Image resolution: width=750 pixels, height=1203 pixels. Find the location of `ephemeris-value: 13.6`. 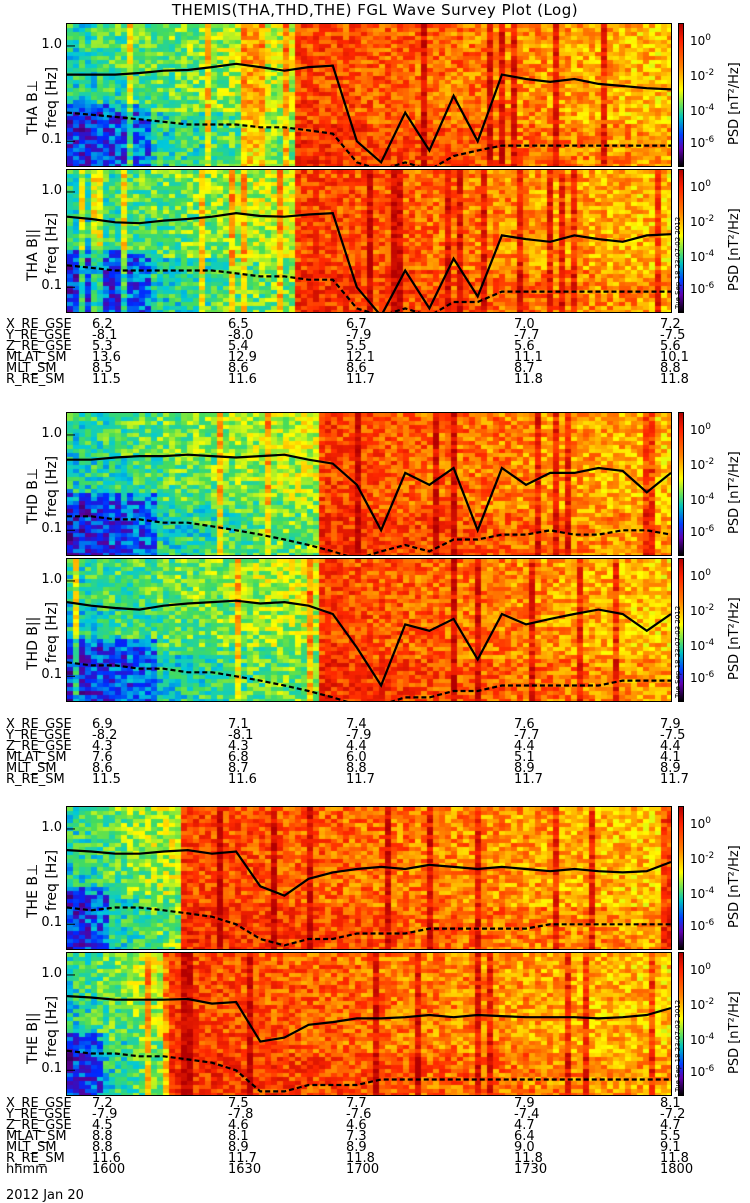

ephemeris-value: 13.6 is located at coordinates (106, 357).